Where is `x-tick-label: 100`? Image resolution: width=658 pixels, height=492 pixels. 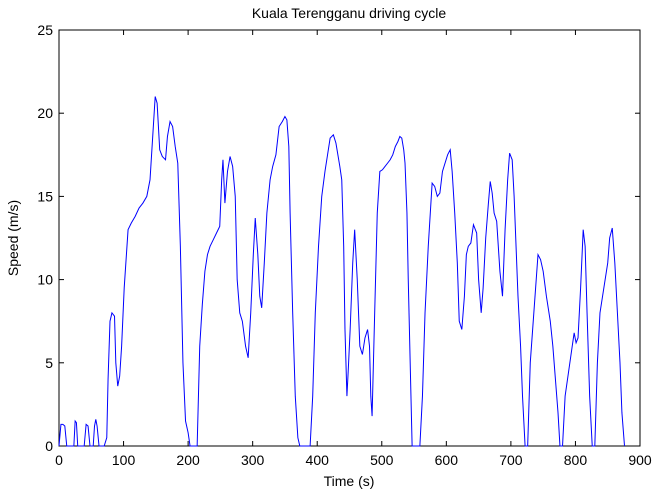 x-tick-label: 100 is located at coordinates (124, 460).